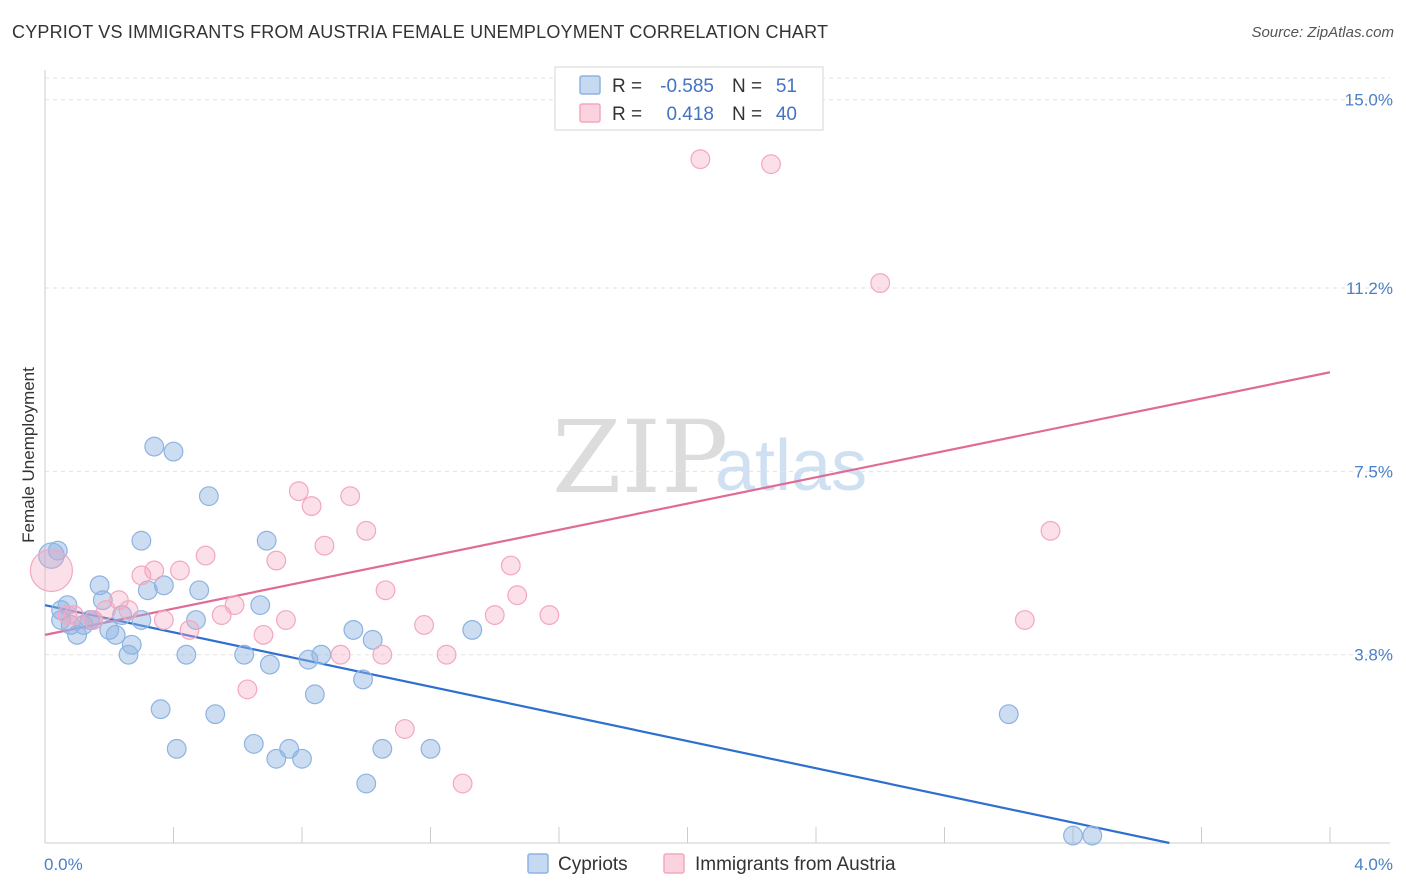 The image size is (1406, 892). I want to click on legend-swatch-cypriots, so click(590, 85).